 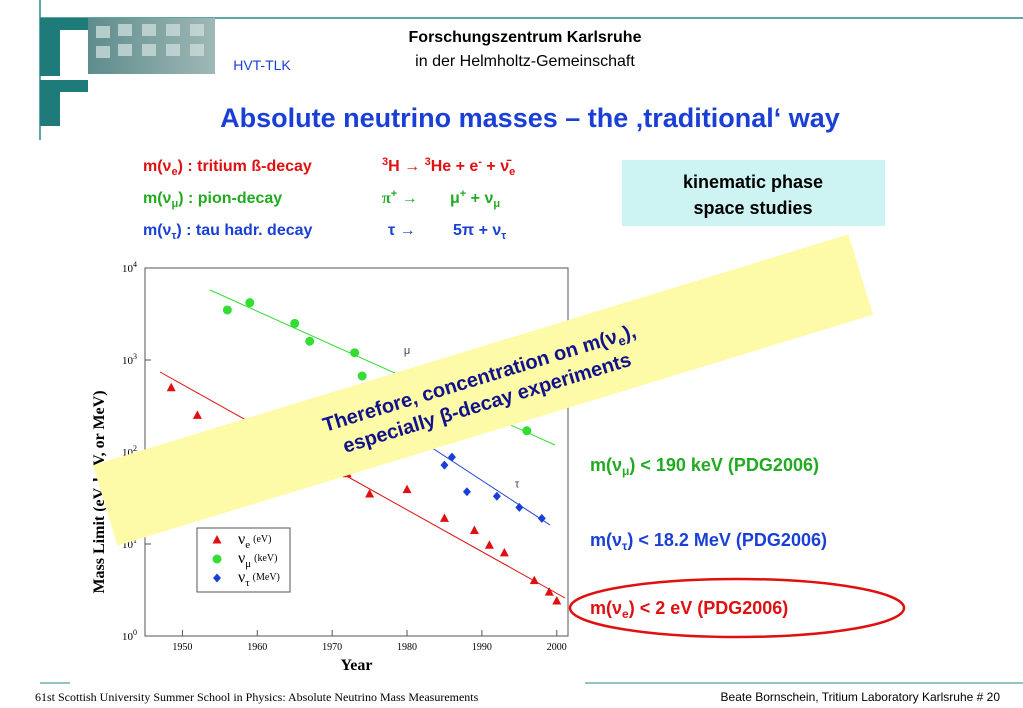 I want to click on y-tick-exp: 0, so click(x=135, y=632).